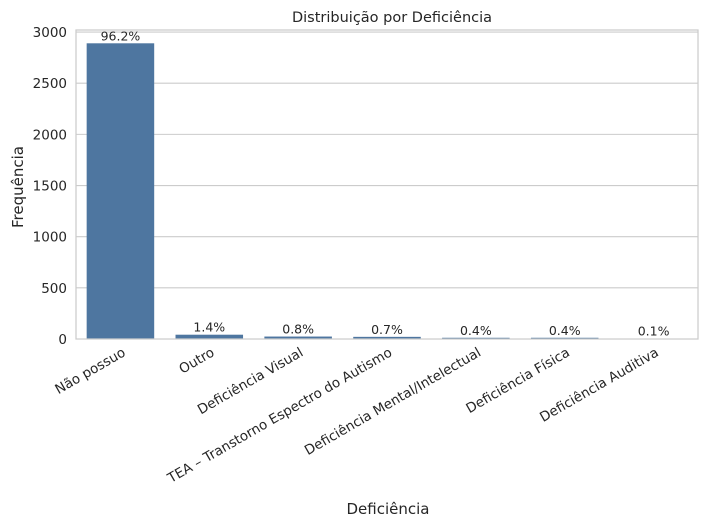  Describe the element at coordinates (298, 337) in the screenshot. I see `bar-deficiencia-visual` at that location.